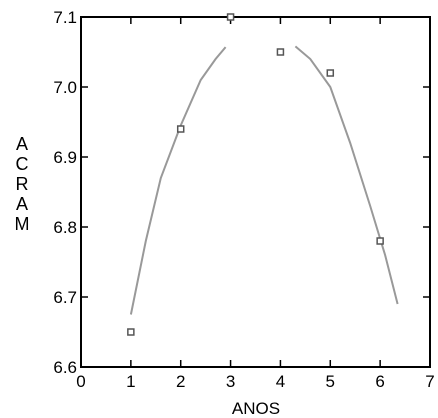 The image size is (438, 418). What do you see at coordinates (22, 184) in the screenshot?
I see `y-axis-title-letter: R` at bounding box center [22, 184].